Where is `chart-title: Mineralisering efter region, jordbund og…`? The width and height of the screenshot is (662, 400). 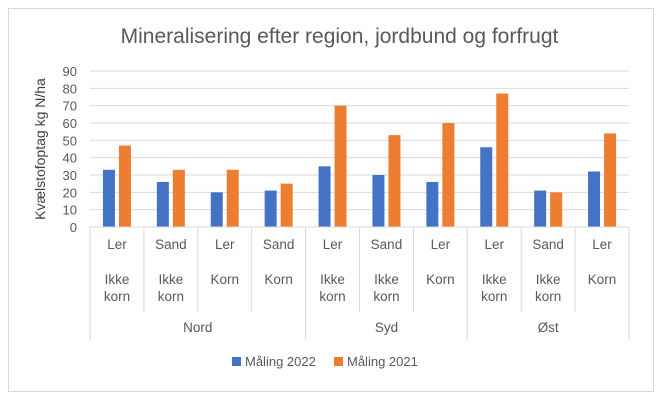 chart-title: Mineralisering efter region, jordbund og… is located at coordinates (340, 36).